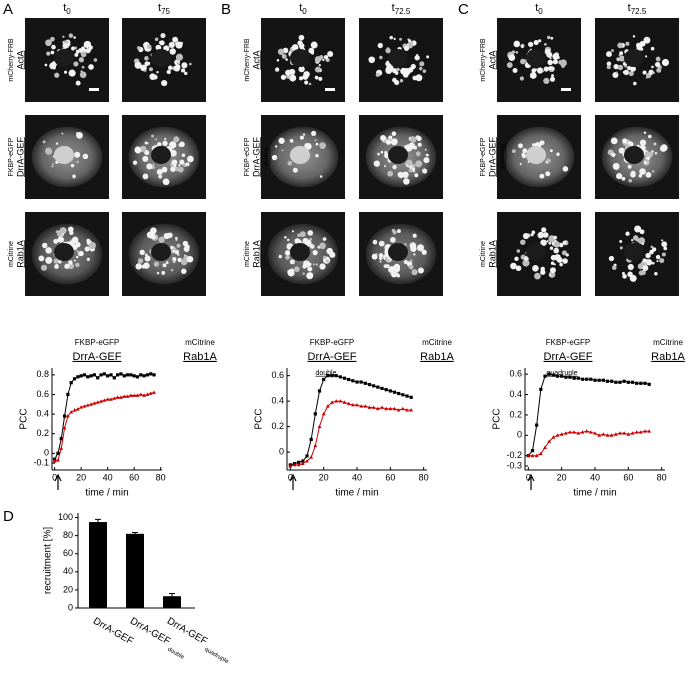  What do you see at coordinates (20, 157) in the screenshot?
I see `row-name: DrrA-GEF` at bounding box center [20, 157].